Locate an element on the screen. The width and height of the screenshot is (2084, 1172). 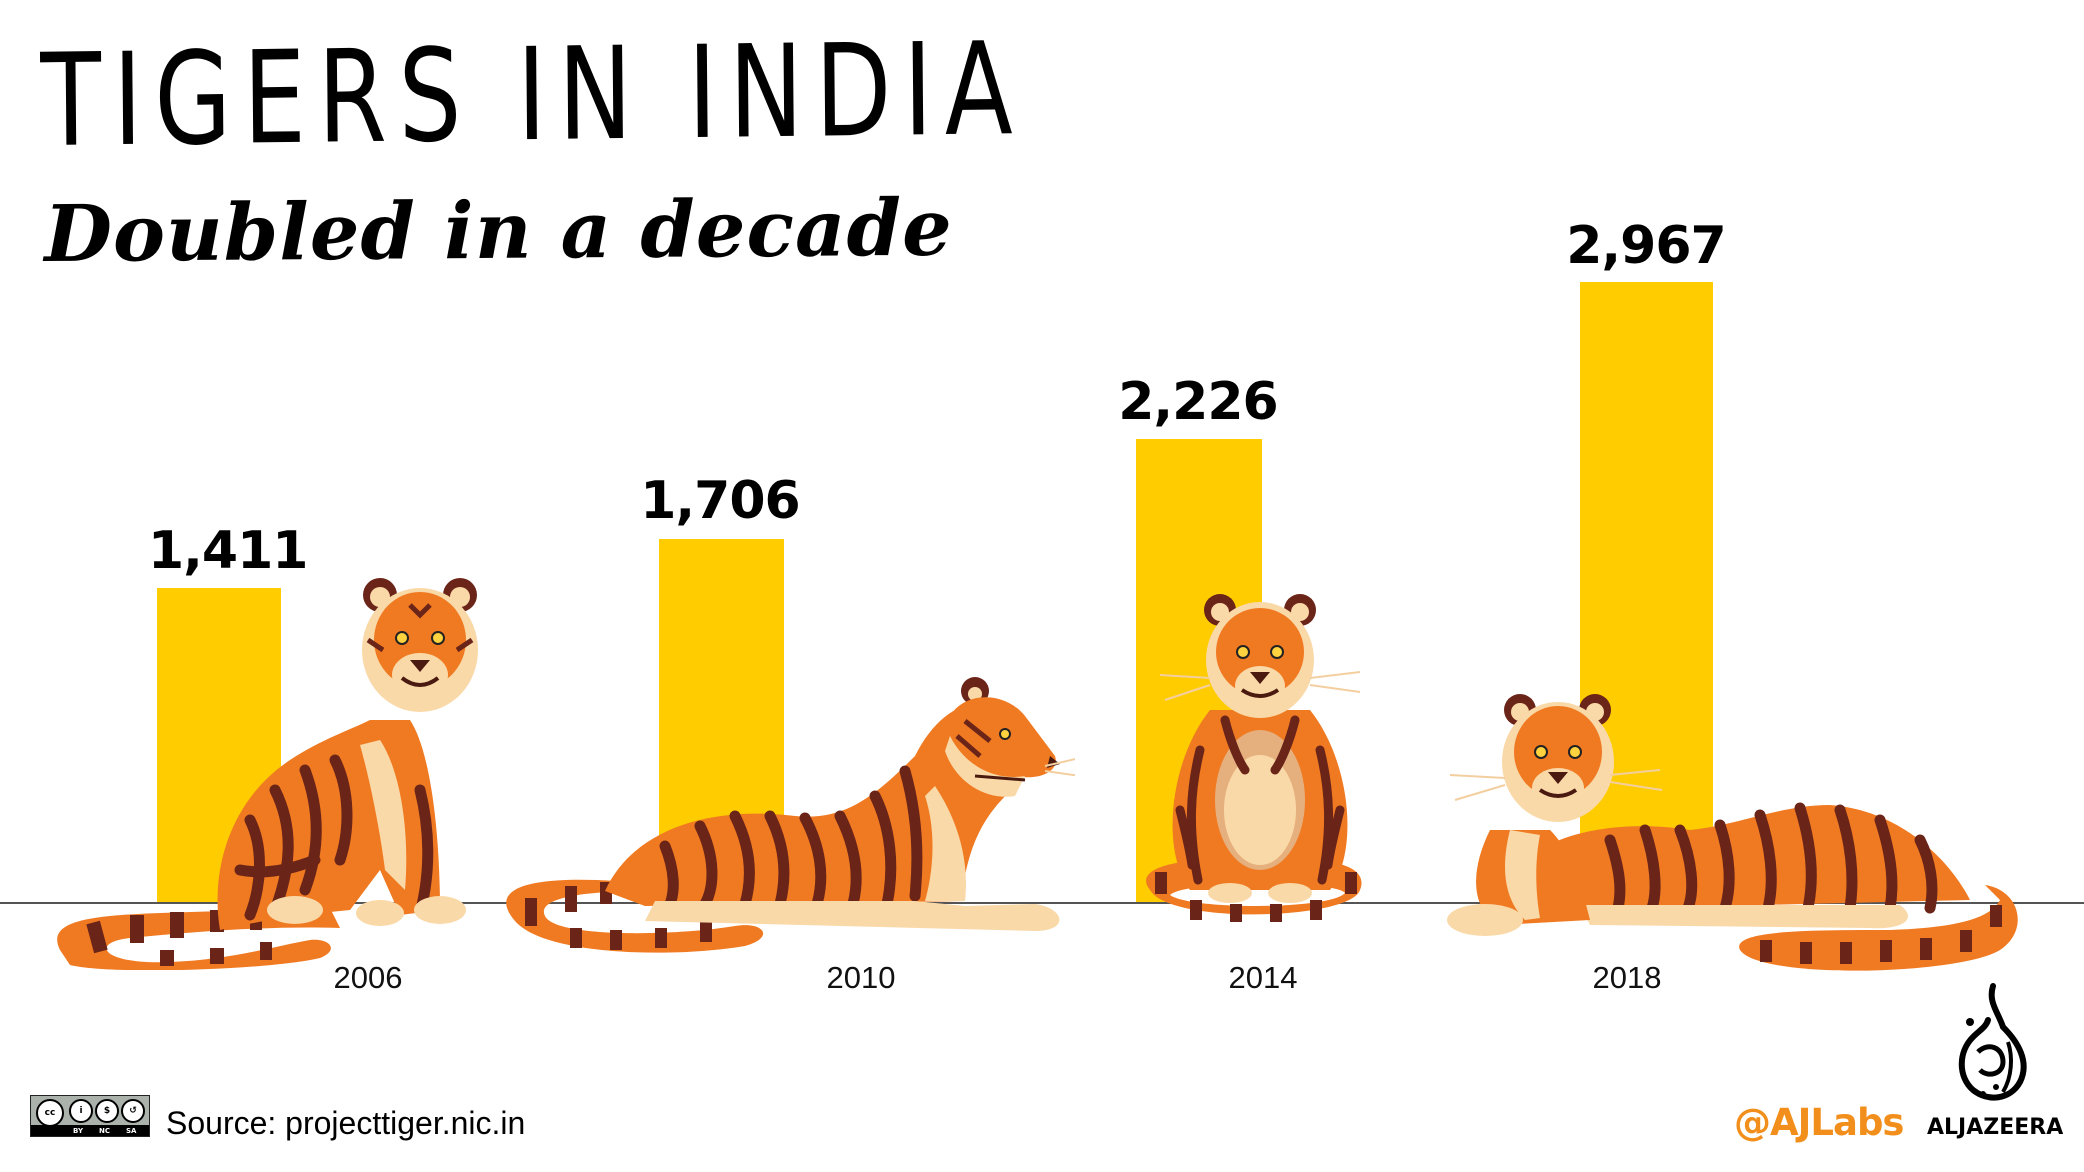
ajlabs-handle: @AJLabs is located at coordinates (1819, 1122).